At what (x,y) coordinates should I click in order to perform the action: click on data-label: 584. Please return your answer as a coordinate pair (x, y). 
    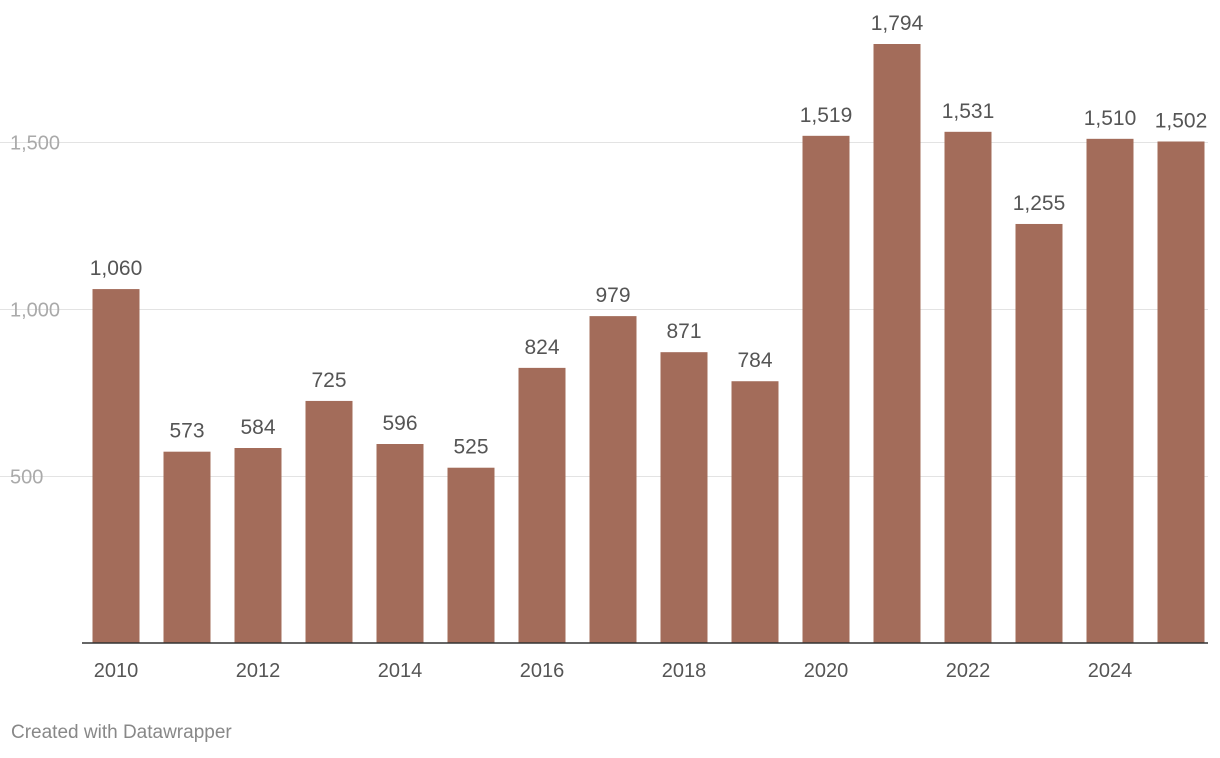
    Looking at the image, I should click on (257, 427).